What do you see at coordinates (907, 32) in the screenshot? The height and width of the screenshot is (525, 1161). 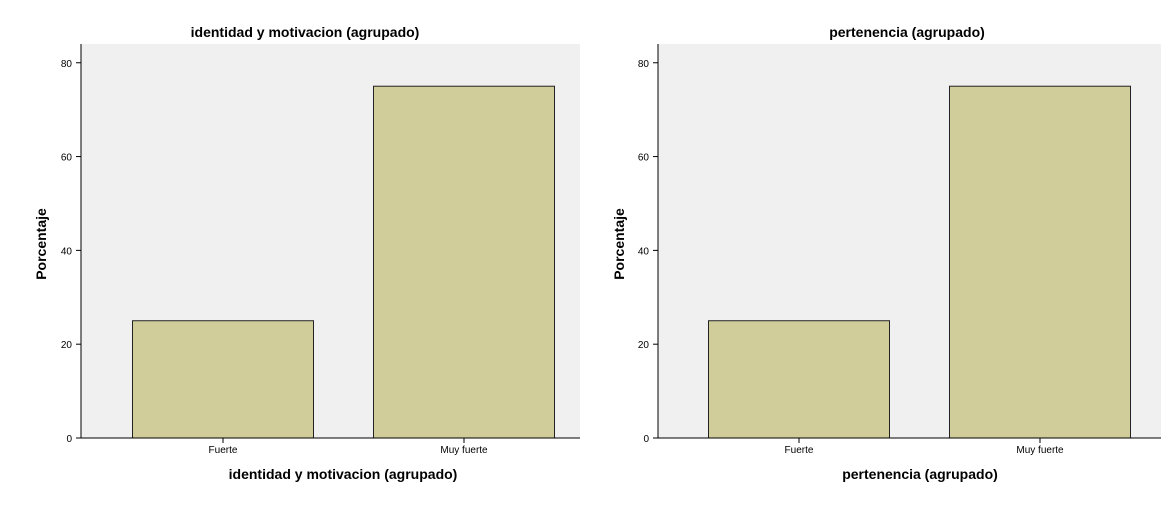 I see `chart-title: pertenencia (agrupado)` at bounding box center [907, 32].